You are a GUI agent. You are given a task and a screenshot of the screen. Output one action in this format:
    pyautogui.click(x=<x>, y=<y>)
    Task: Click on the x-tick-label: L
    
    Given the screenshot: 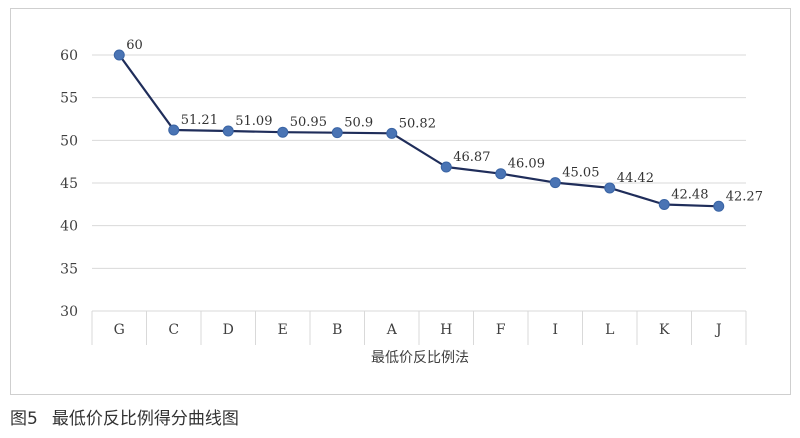 What is the action you would take?
    pyautogui.click(x=609, y=330)
    